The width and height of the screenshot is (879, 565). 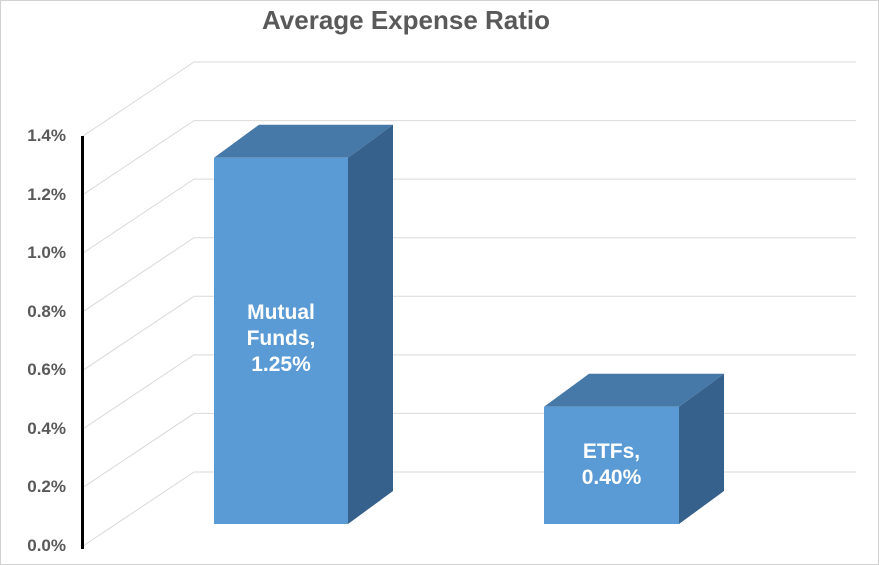 I want to click on bar-etfs, so click(x=634, y=448).